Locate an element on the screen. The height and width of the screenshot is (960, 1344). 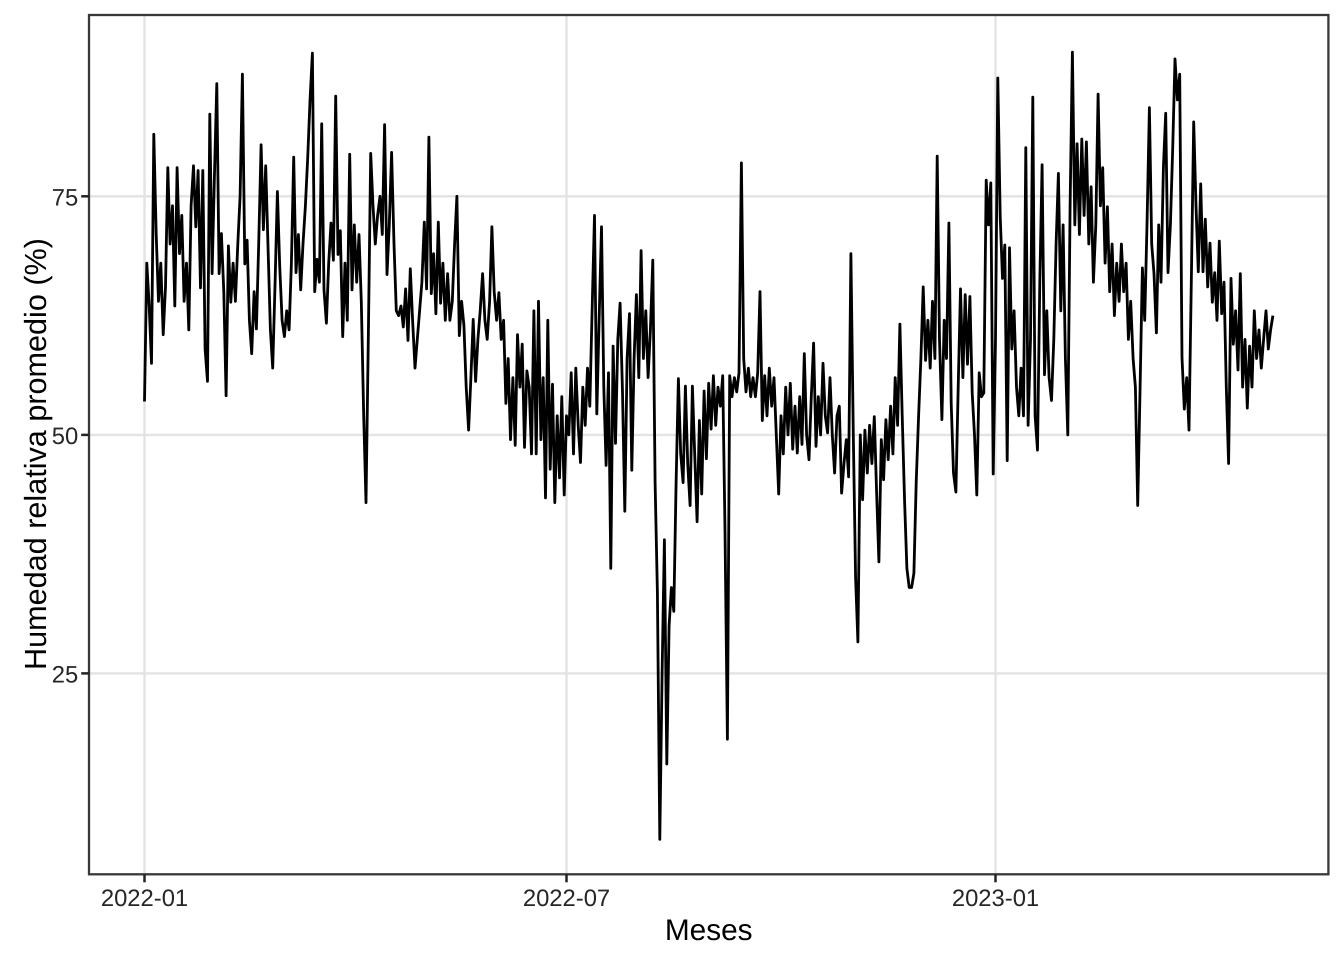
svg-text: Meses is located at coordinates (709, 930).